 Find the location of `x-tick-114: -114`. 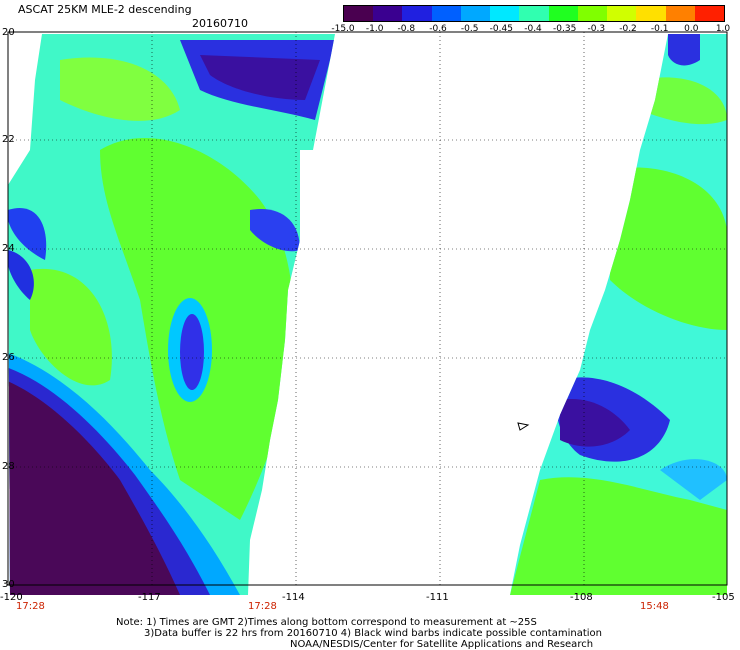

x-tick-114: -114 is located at coordinates (293, 597).